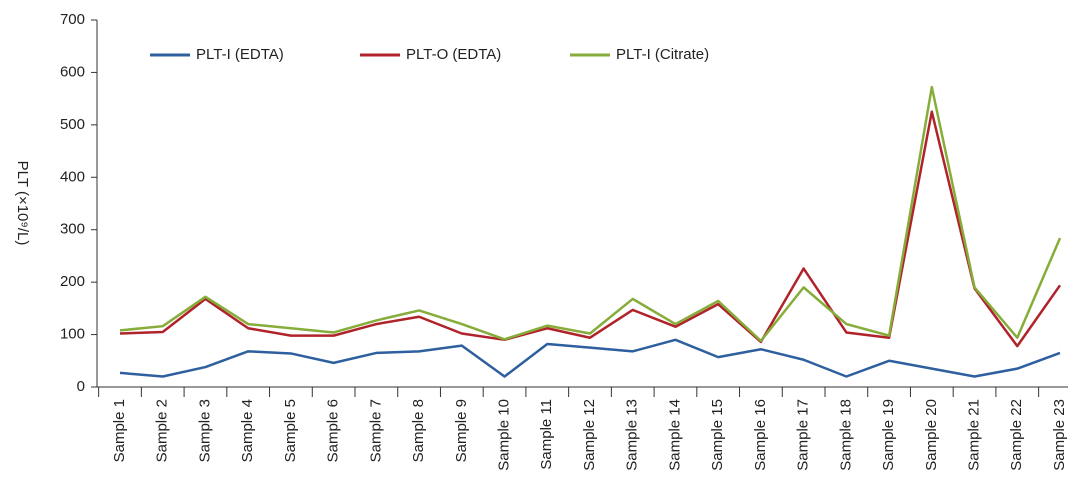  Describe the element at coordinates (1016, 435) in the screenshot. I see `x-tick-label: Sample 22` at that location.